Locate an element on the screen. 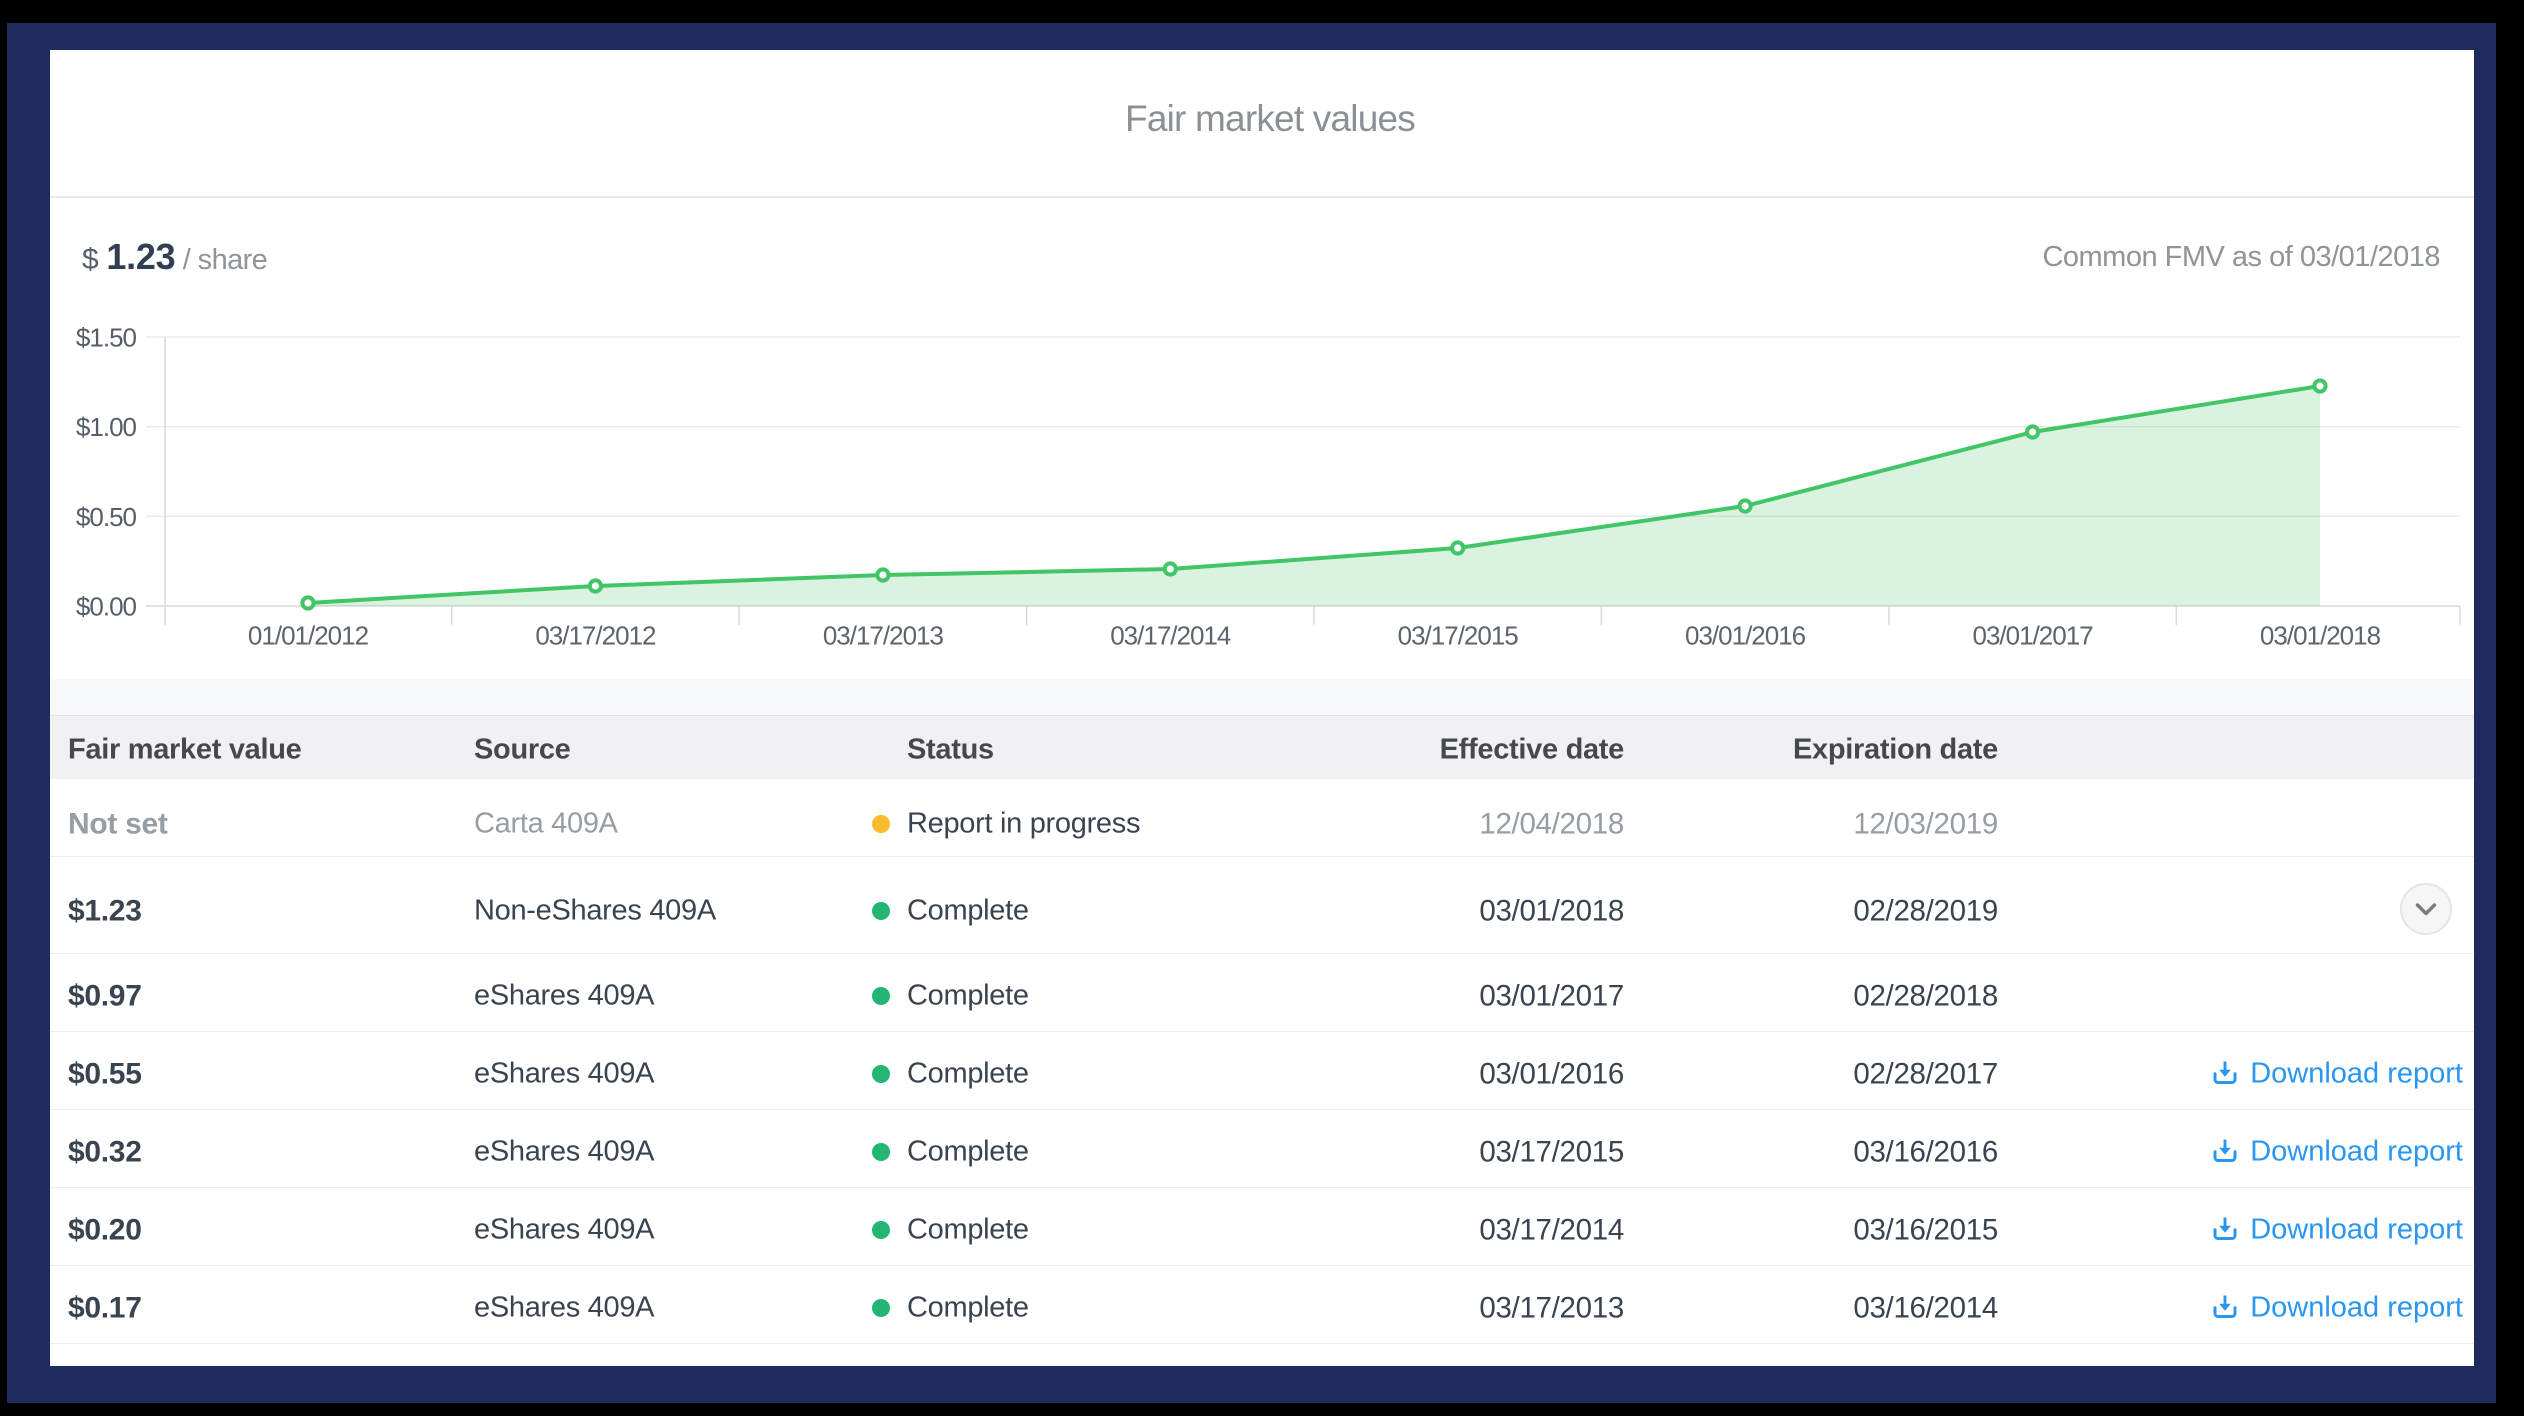 The image size is (2524, 1416). svg-text: 03/17/2014 is located at coordinates (1170, 636).